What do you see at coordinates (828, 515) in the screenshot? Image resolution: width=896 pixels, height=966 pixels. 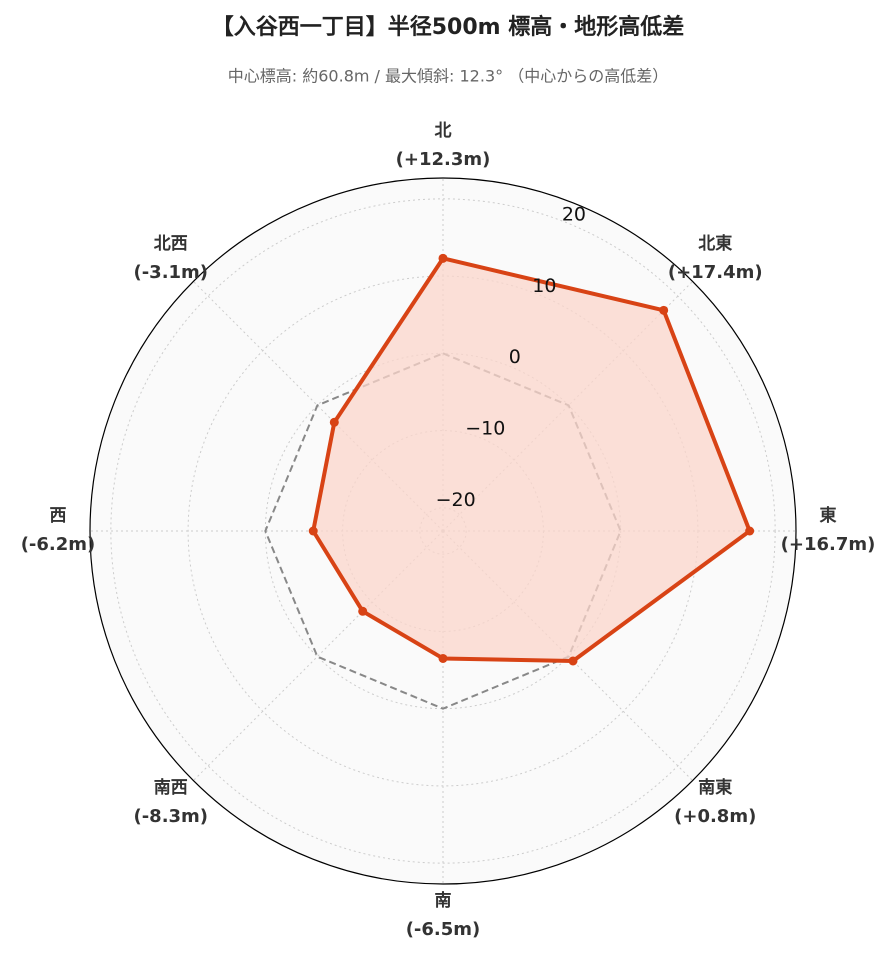 I see `category-label: 東` at bounding box center [828, 515].